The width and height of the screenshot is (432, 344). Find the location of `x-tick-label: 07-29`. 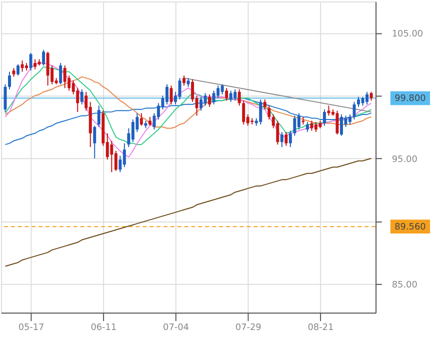

x-tick-label: 07-29 is located at coordinates (248, 327).